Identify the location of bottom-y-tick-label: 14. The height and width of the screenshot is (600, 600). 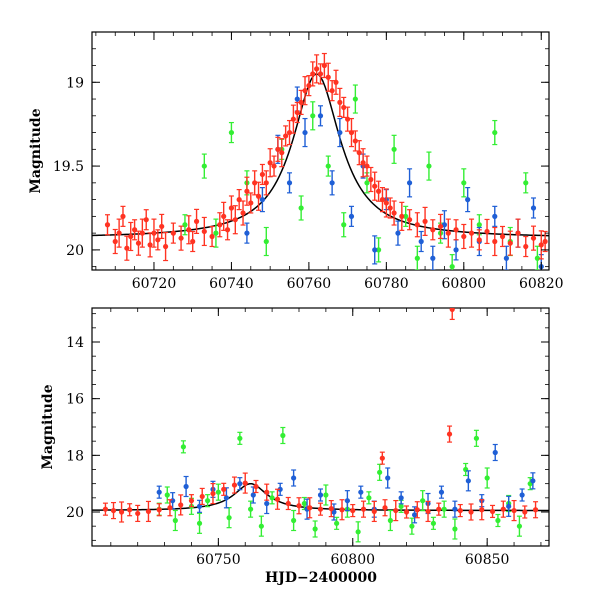
(75, 343).